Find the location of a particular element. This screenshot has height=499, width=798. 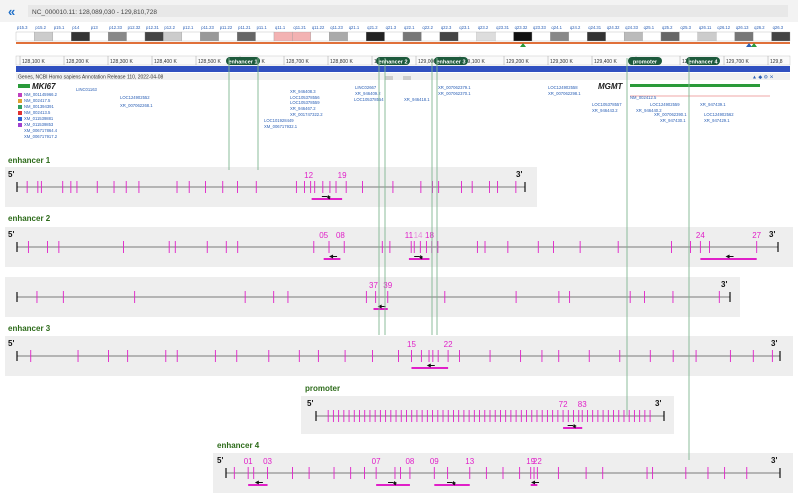

motif-label: 13 is located at coordinates (469, 461).